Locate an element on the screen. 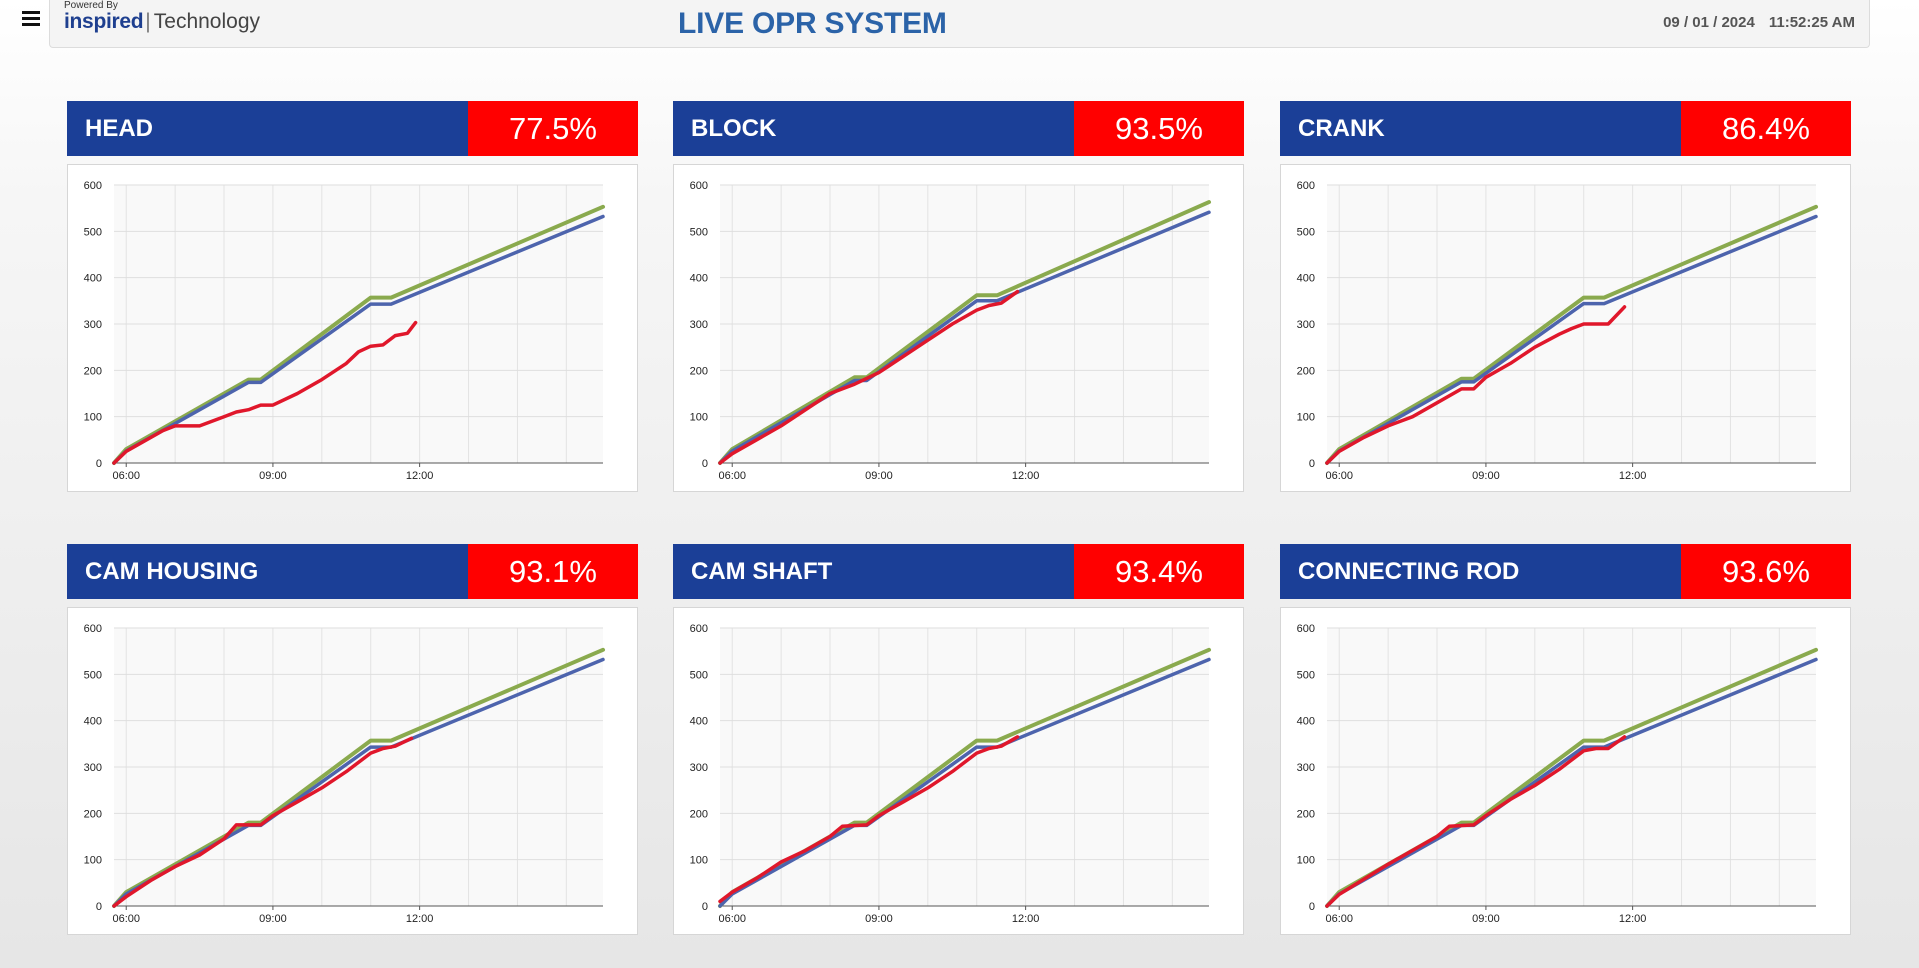 This screenshot has height=968, width=1919. page-title: LIVE OPR SYSTEM is located at coordinates (812, 23).